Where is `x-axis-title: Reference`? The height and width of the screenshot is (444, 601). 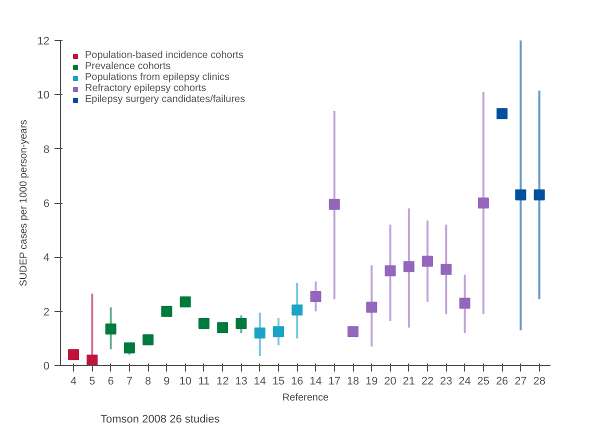
x-axis-title: Reference is located at coordinates (306, 398).